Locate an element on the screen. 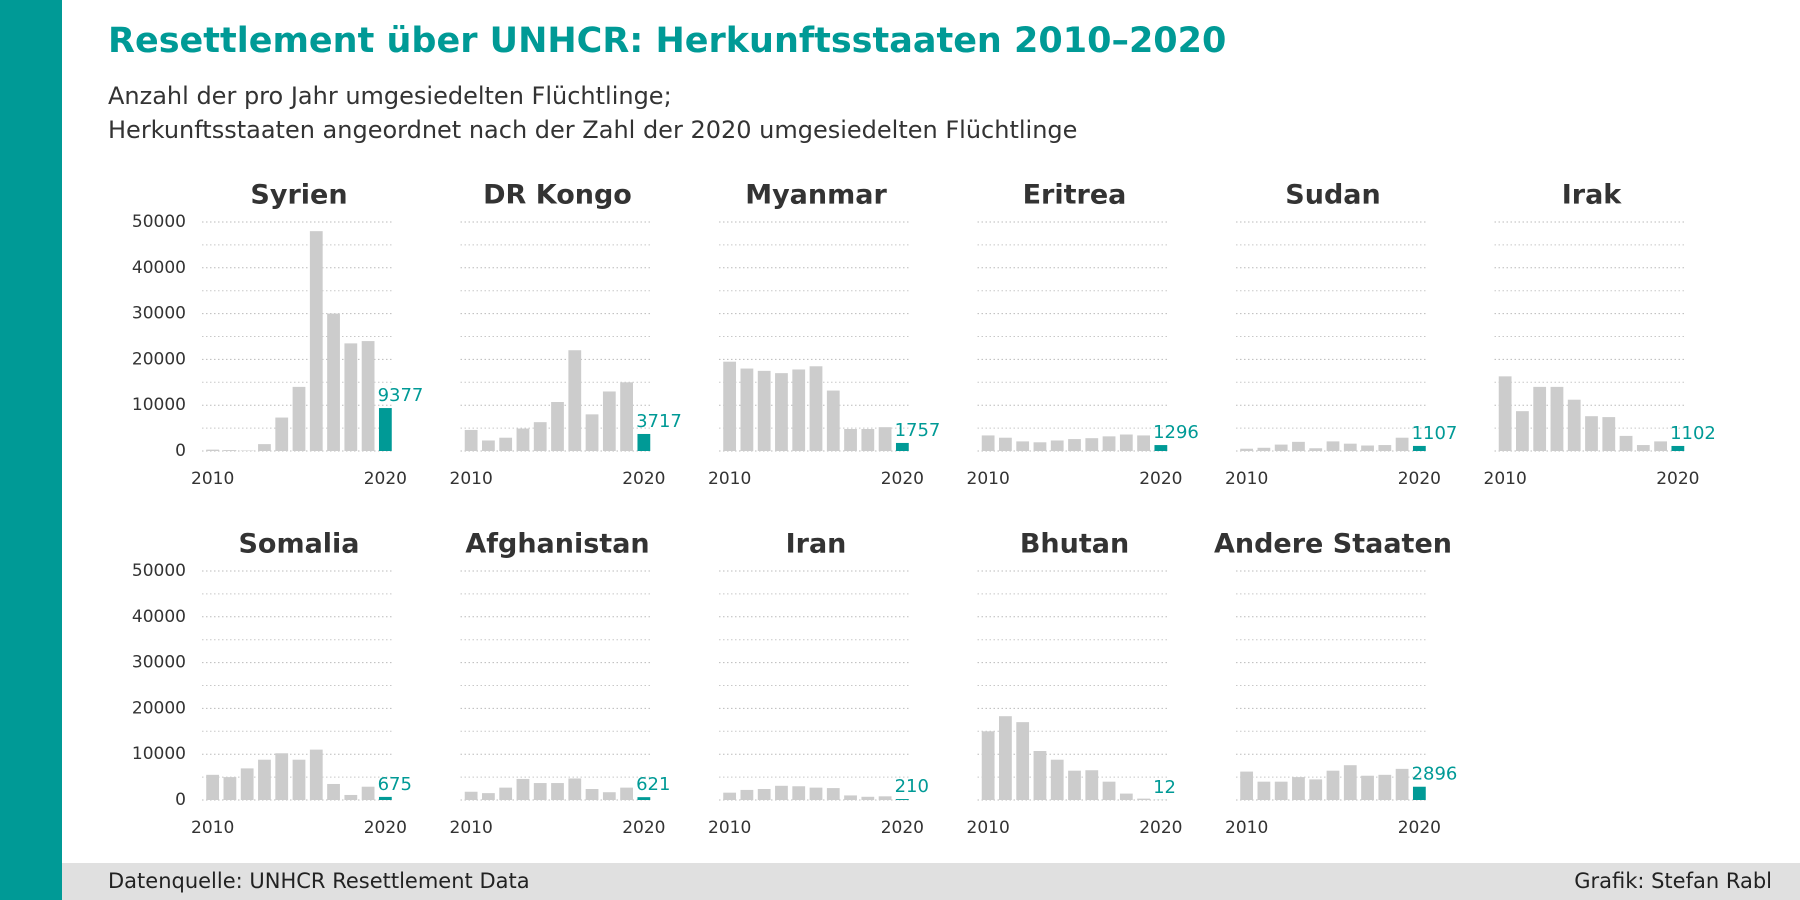 This screenshot has height=900, width=1800. panel-title: Afghanistan is located at coordinates (557, 544).